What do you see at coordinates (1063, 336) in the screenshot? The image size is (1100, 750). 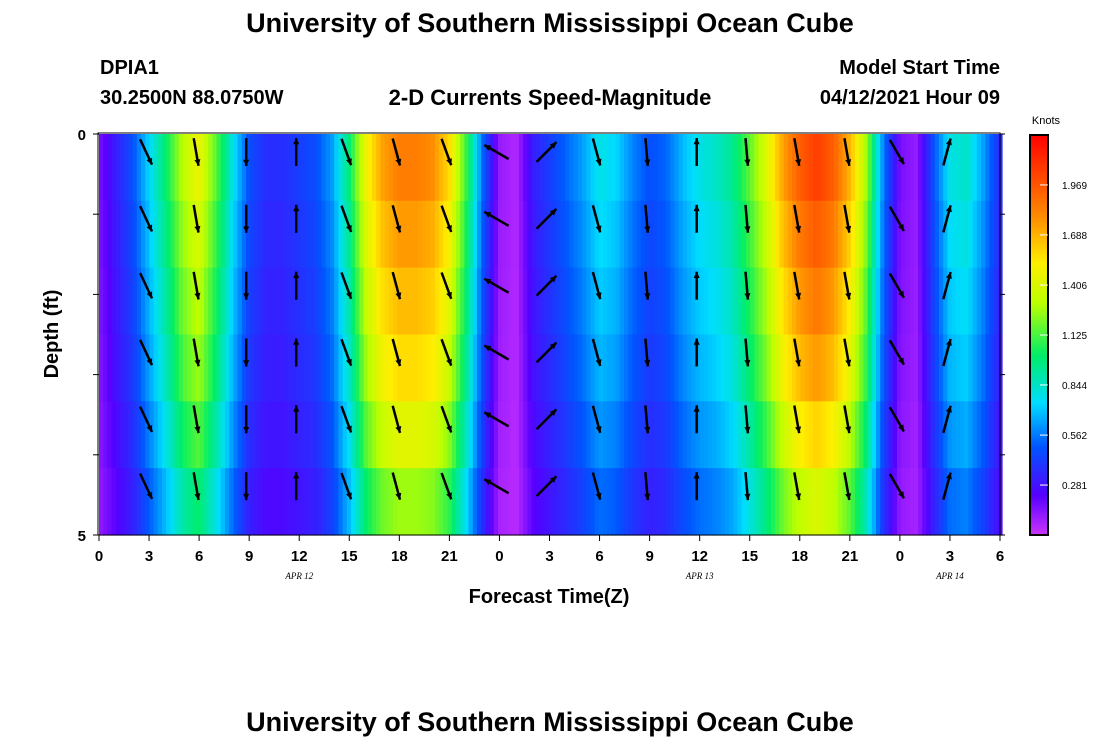 I see `colorbar-ticks: 1.969 1.688 1.406 1.125 0.844 0.562 0.281` at bounding box center [1063, 336].